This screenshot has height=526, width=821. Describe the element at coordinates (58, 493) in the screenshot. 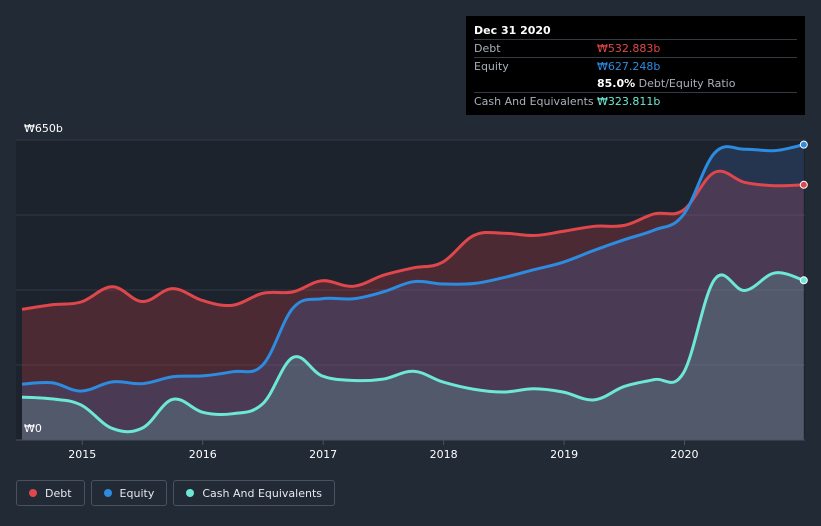

I see `legend-label-debt: Debt` at that location.